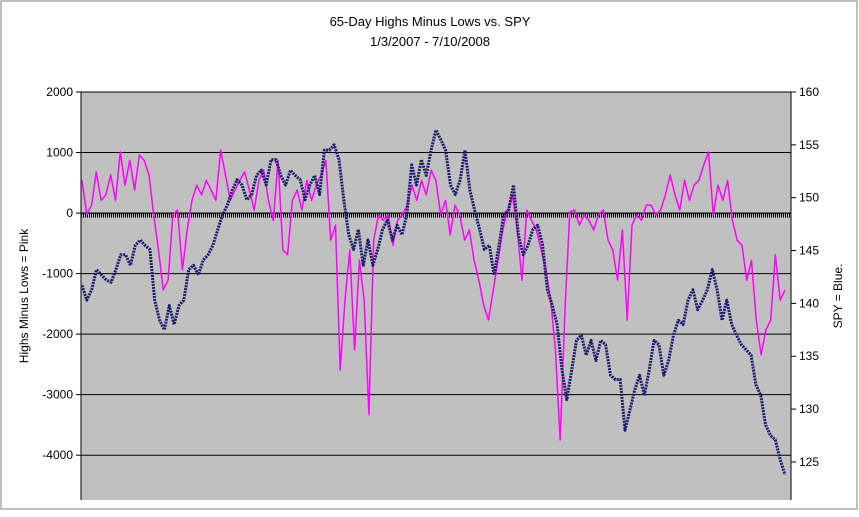 The image size is (859, 517). Describe the element at coordinates (809, 92) in the screenshot. I see `y2-tick-label: 160` at that location.